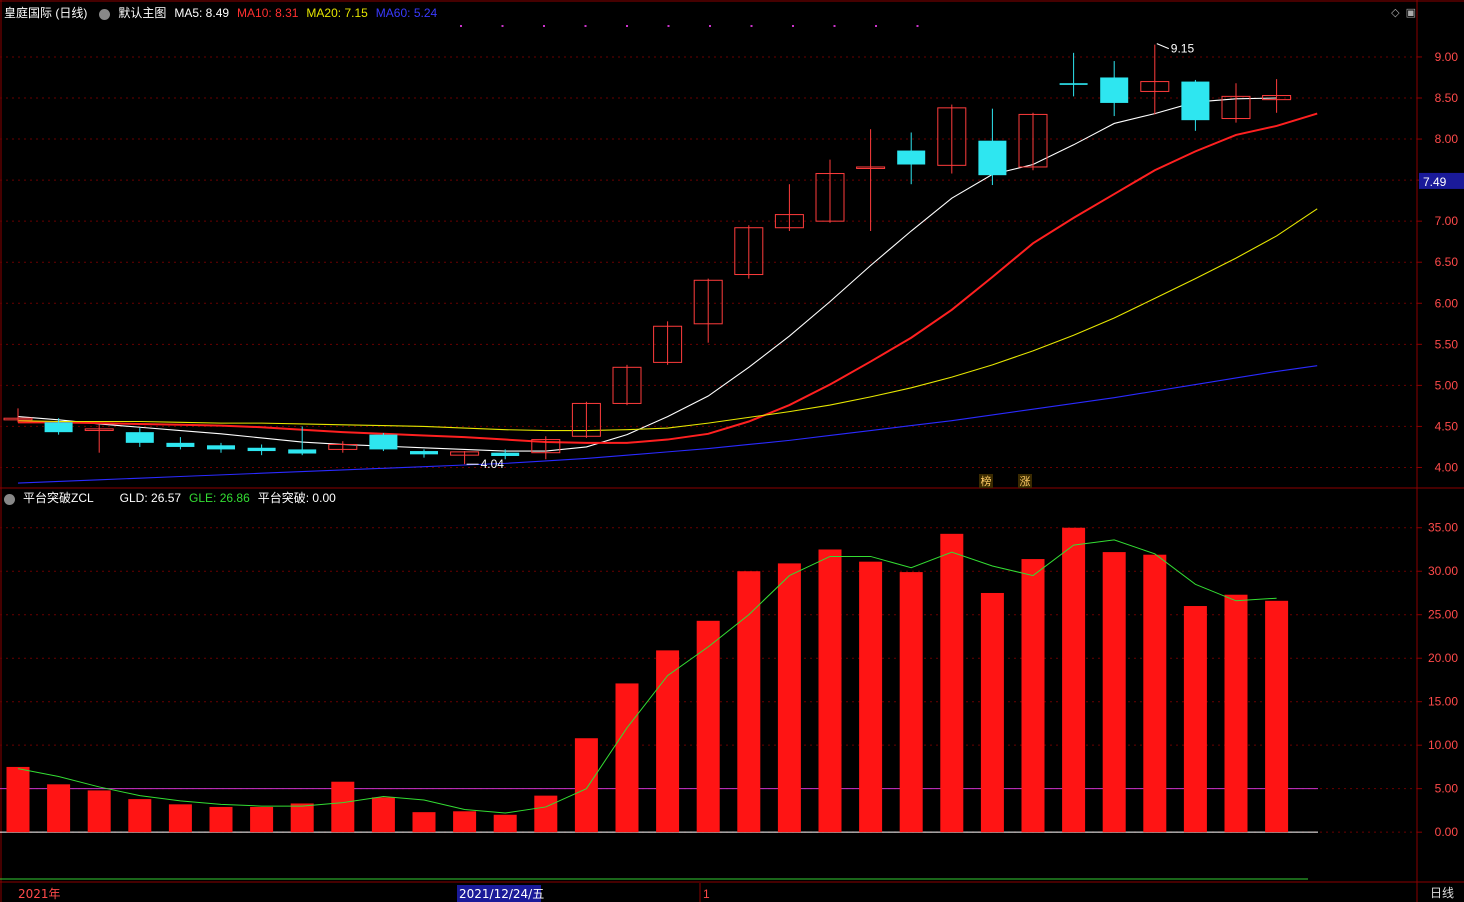 The image size is (1464, 902). Describe the element at coordinates (58, 498) in the screenshot. I see `indicator-name: 平台突破ZCL` at that location.